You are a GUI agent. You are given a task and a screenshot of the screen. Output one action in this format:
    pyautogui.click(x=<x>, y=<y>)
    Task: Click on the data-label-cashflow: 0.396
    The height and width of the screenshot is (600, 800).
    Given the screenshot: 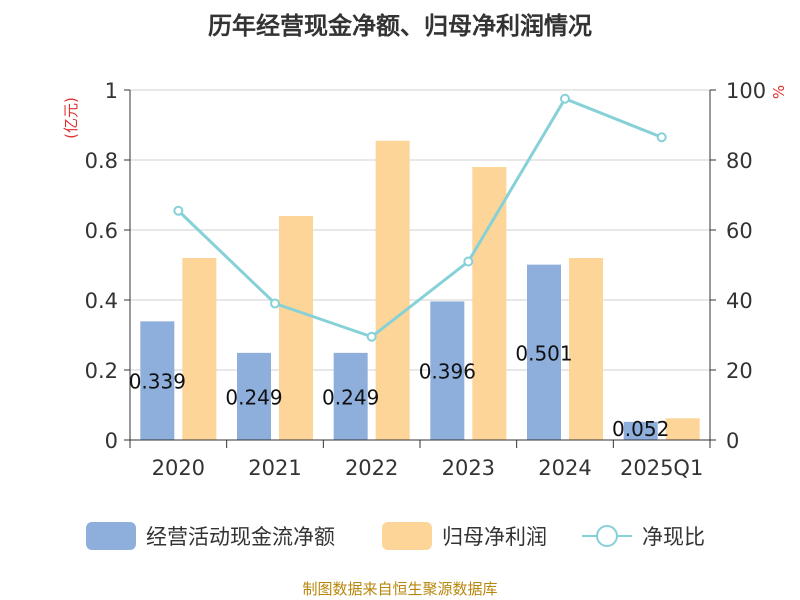 What is the action you would take?
    pyautogui.click(x=447, y=372)
    